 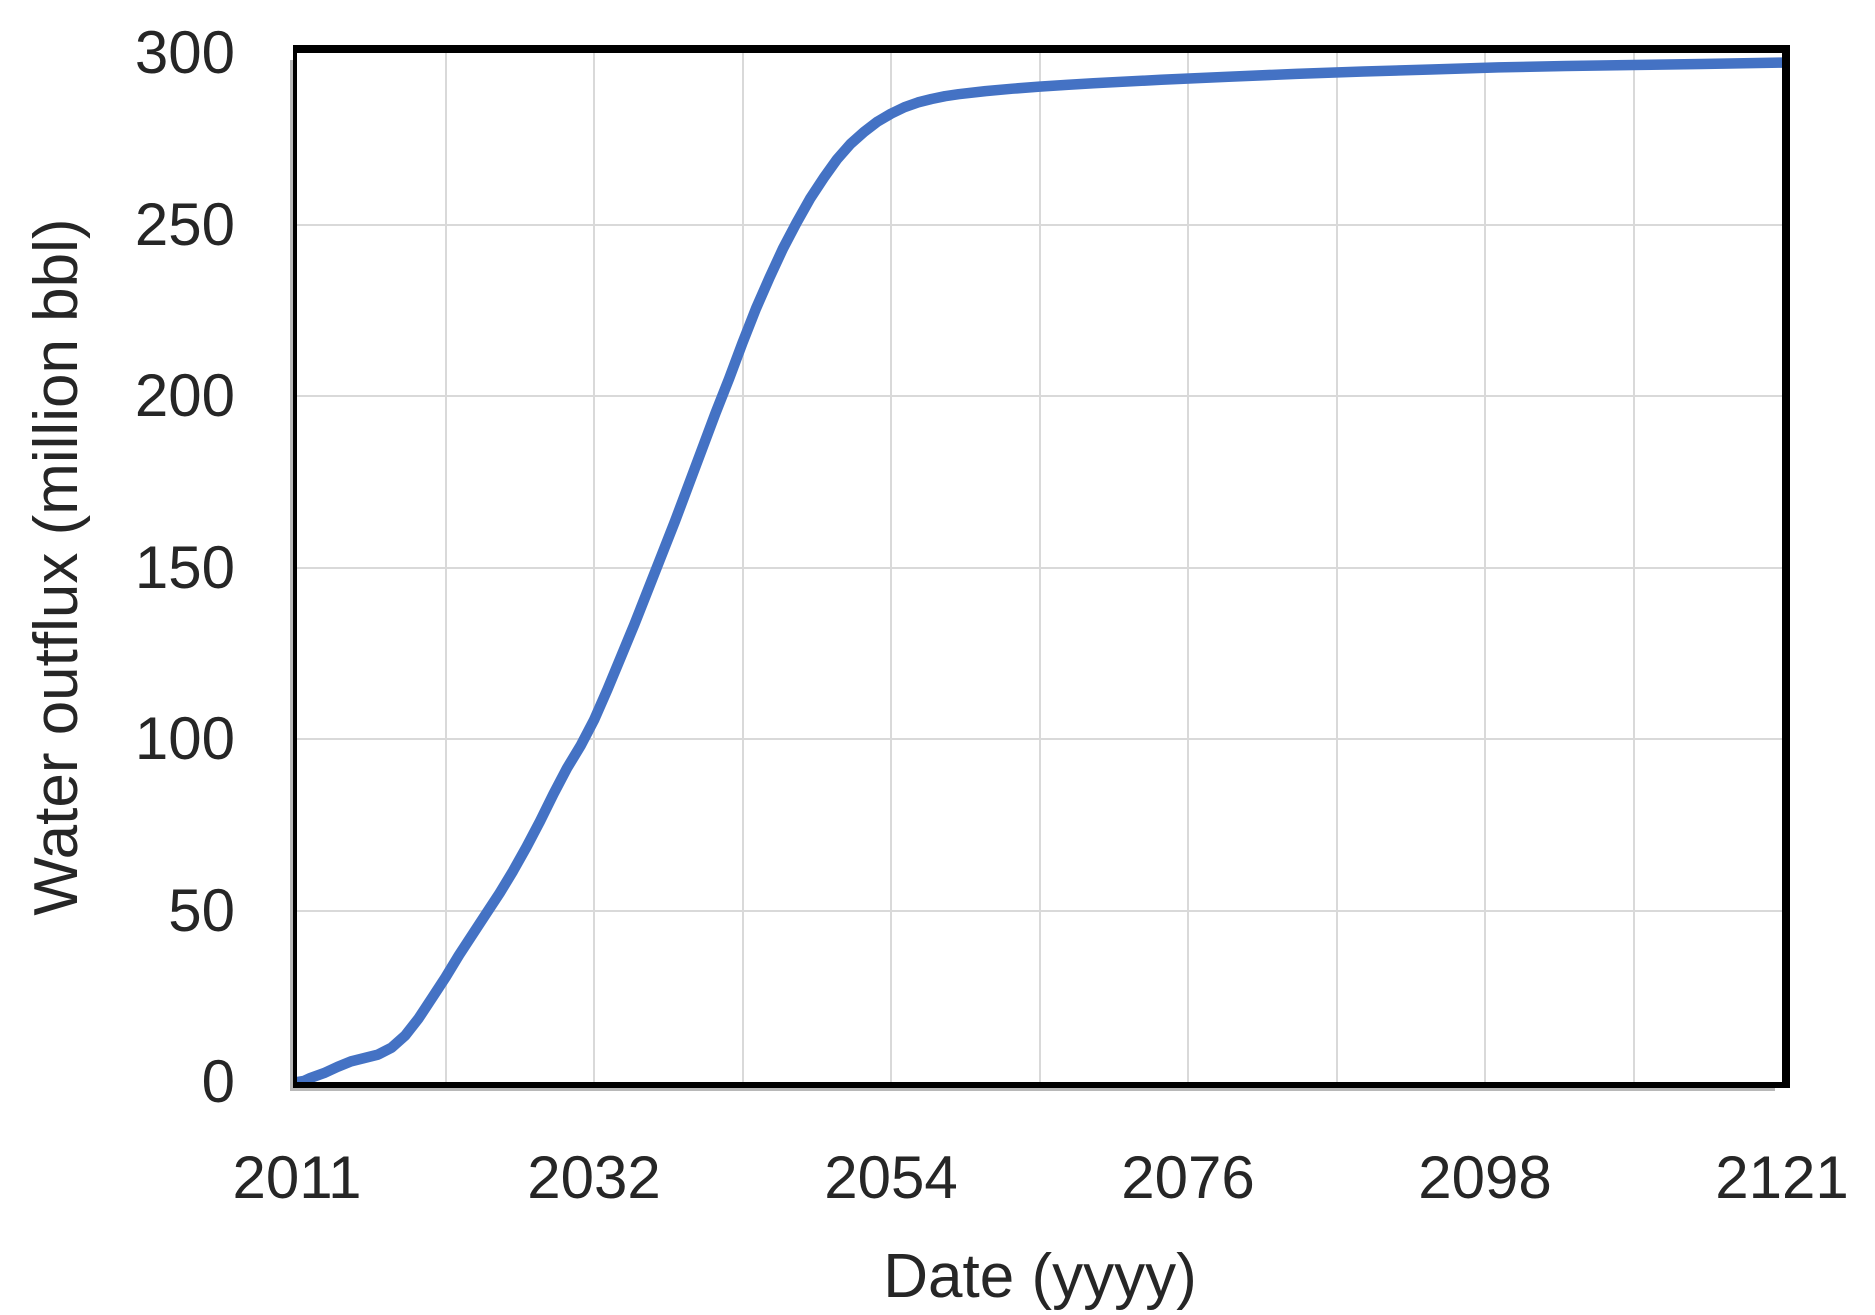 What do you see at coordinates (184, 738) in the screenshot?
I see `y-tick-label: 100` at bounding box center [184, 738].